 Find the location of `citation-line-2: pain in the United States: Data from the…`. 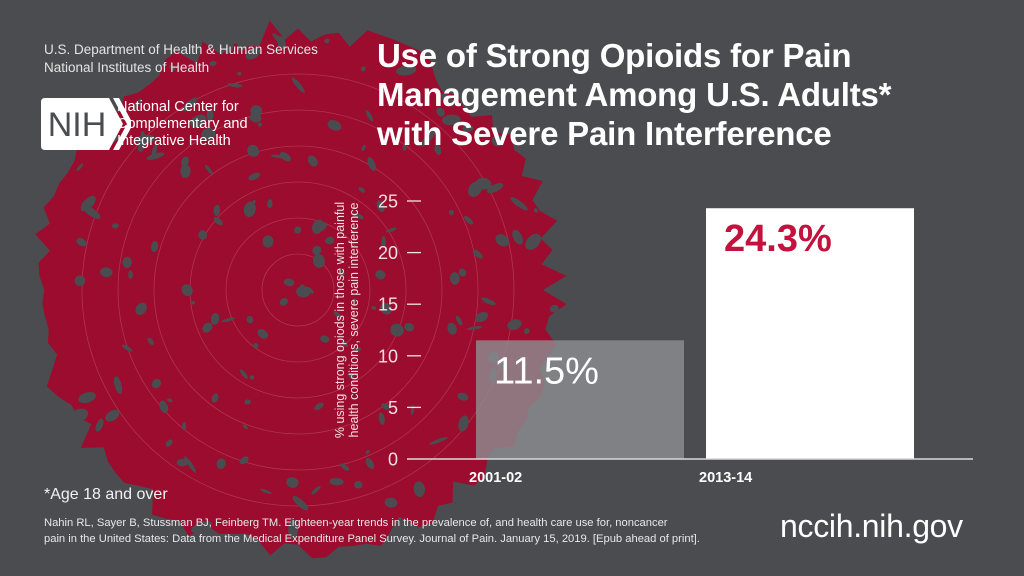

citation-line-2: pain in the United States: Data from the… is located at coordinates (372, 538).